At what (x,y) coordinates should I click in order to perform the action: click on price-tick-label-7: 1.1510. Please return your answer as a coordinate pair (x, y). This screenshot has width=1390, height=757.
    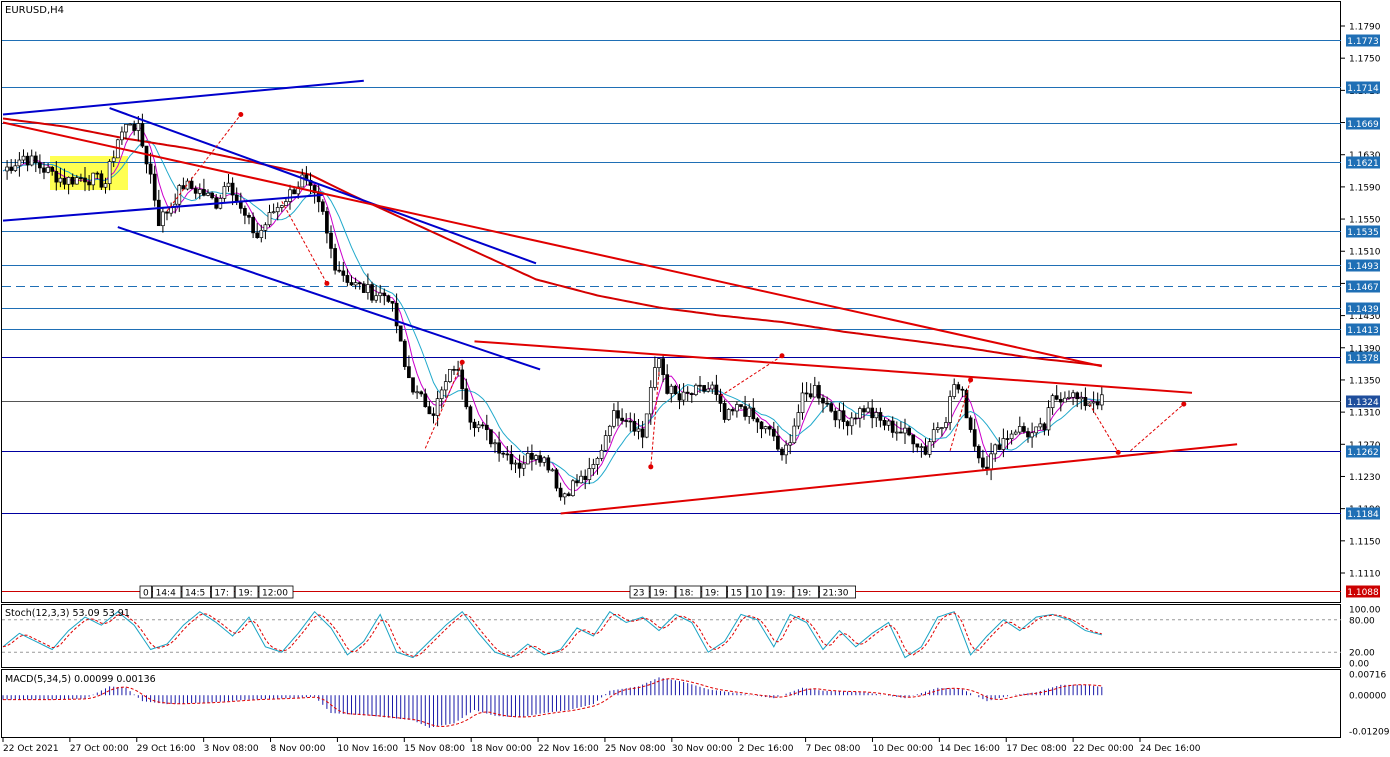
    Looking at the image, I should click on (1365, 253).